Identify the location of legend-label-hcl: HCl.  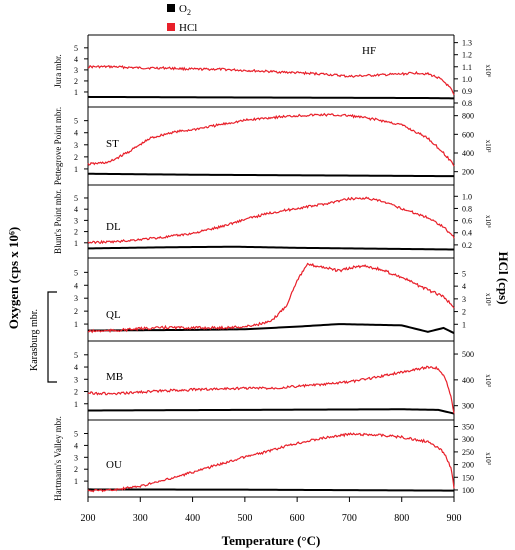
(188, 28).